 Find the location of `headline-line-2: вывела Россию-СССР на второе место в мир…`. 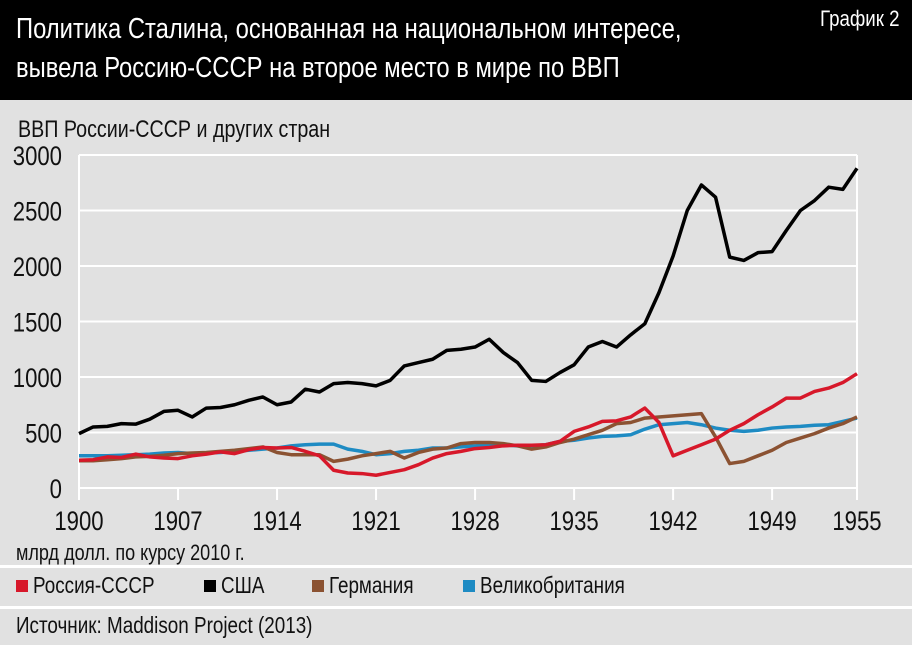

headline-line-2: вывела Россию-СССР на второе место в мир… is located at coordinates (318, 68).